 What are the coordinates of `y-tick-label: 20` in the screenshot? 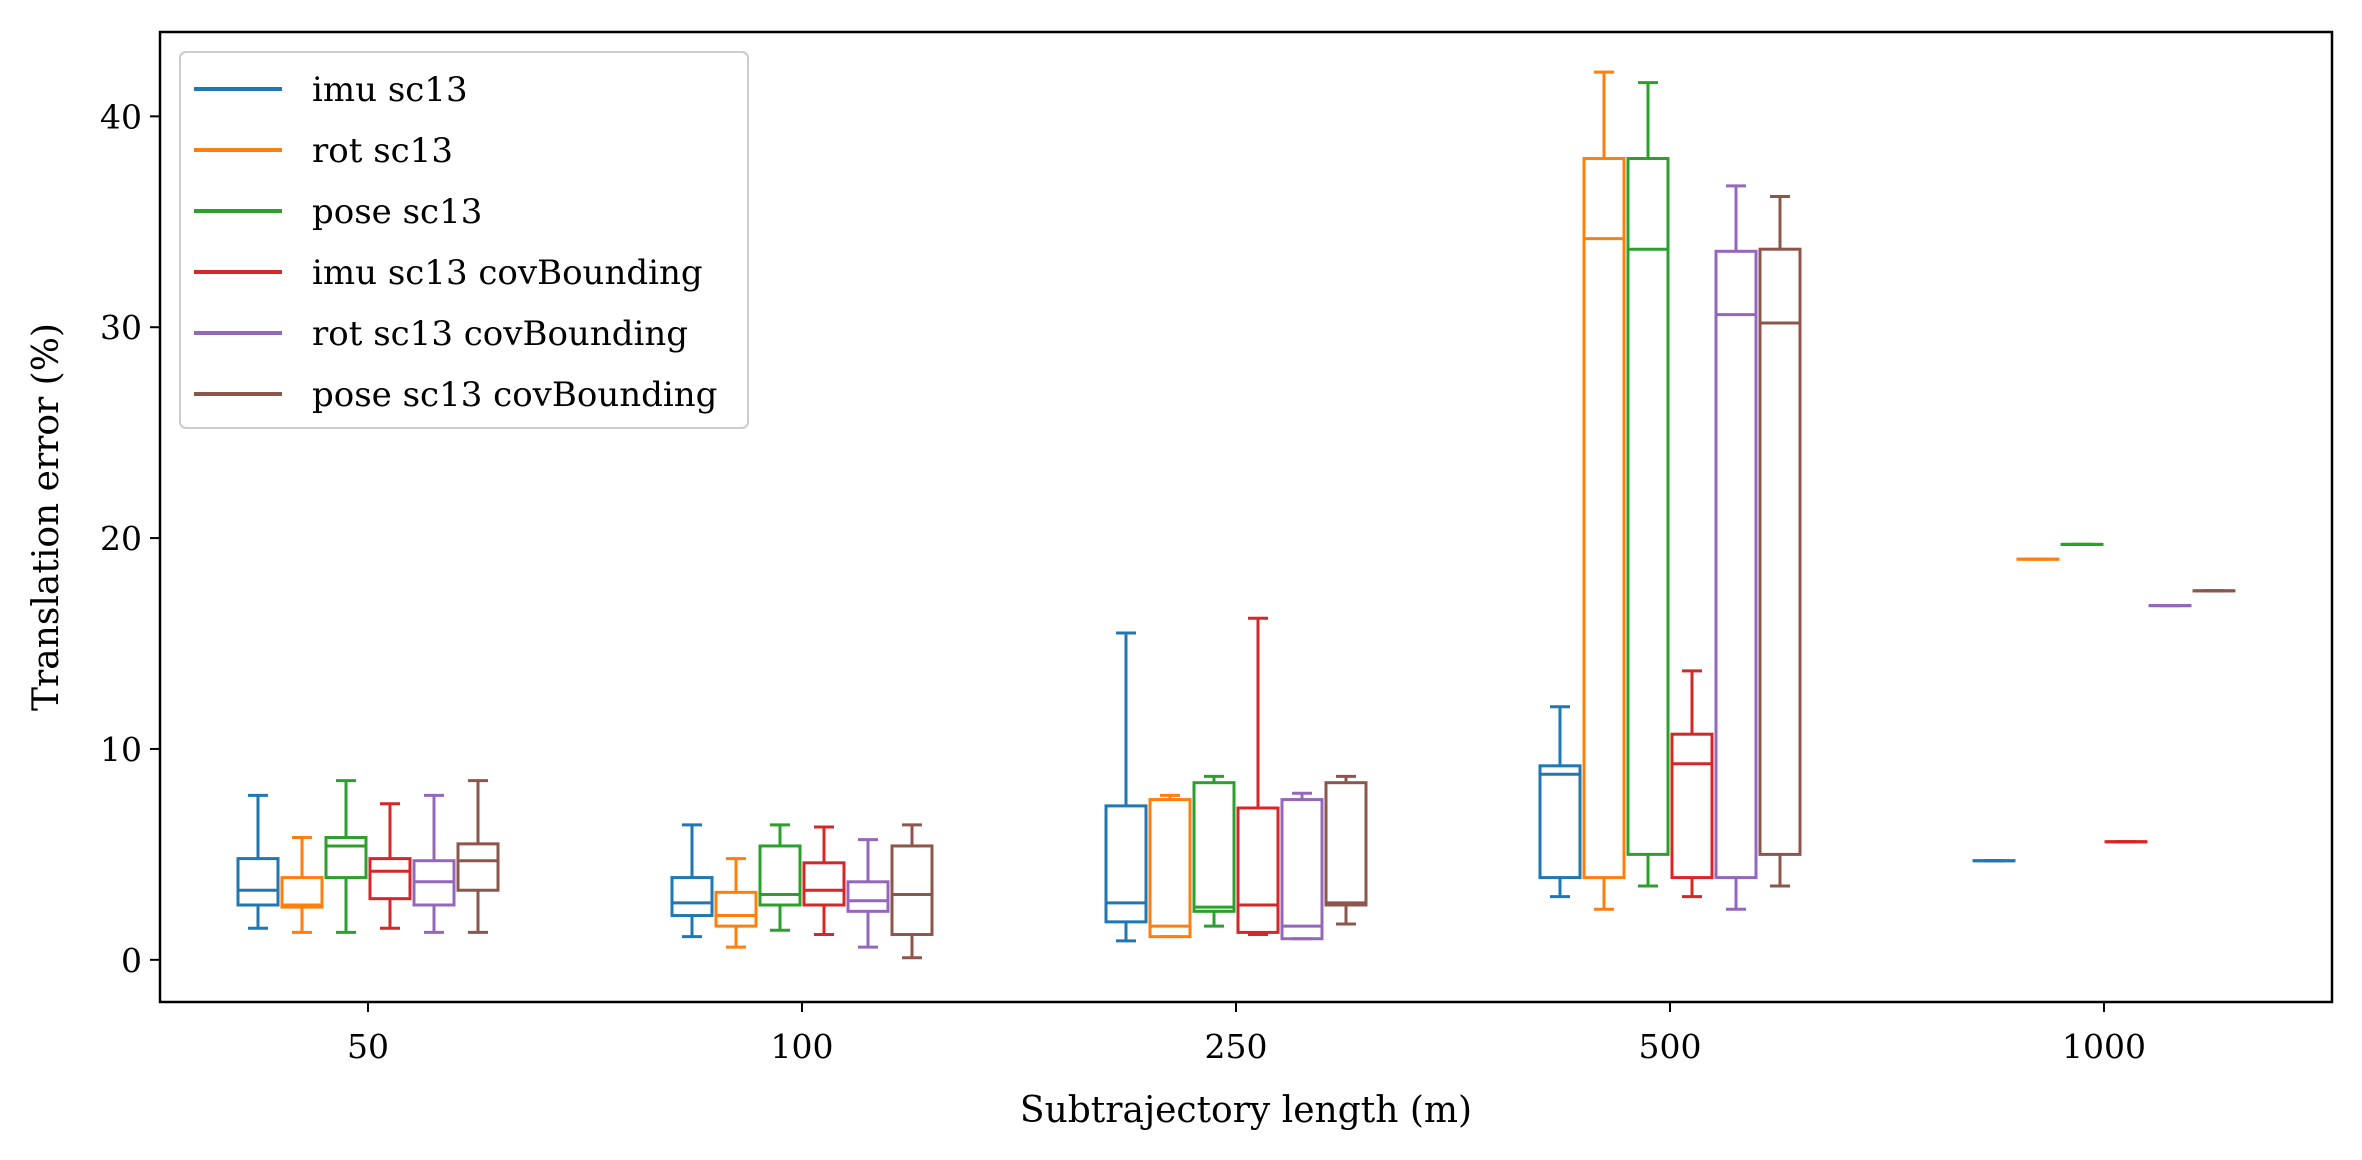 It's located at (121, 538).